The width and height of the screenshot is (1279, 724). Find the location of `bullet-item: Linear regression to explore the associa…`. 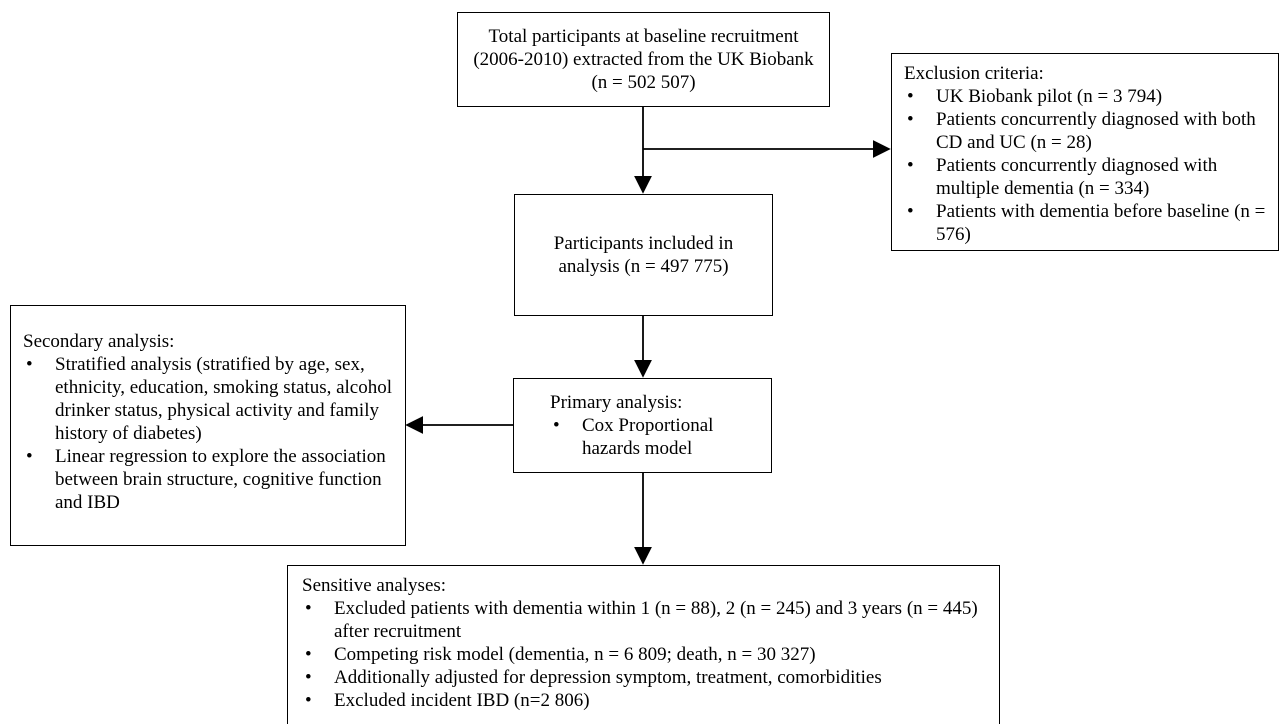

bullet-item: Linear regression to explore the associa… is located at coordinates (210, 479).